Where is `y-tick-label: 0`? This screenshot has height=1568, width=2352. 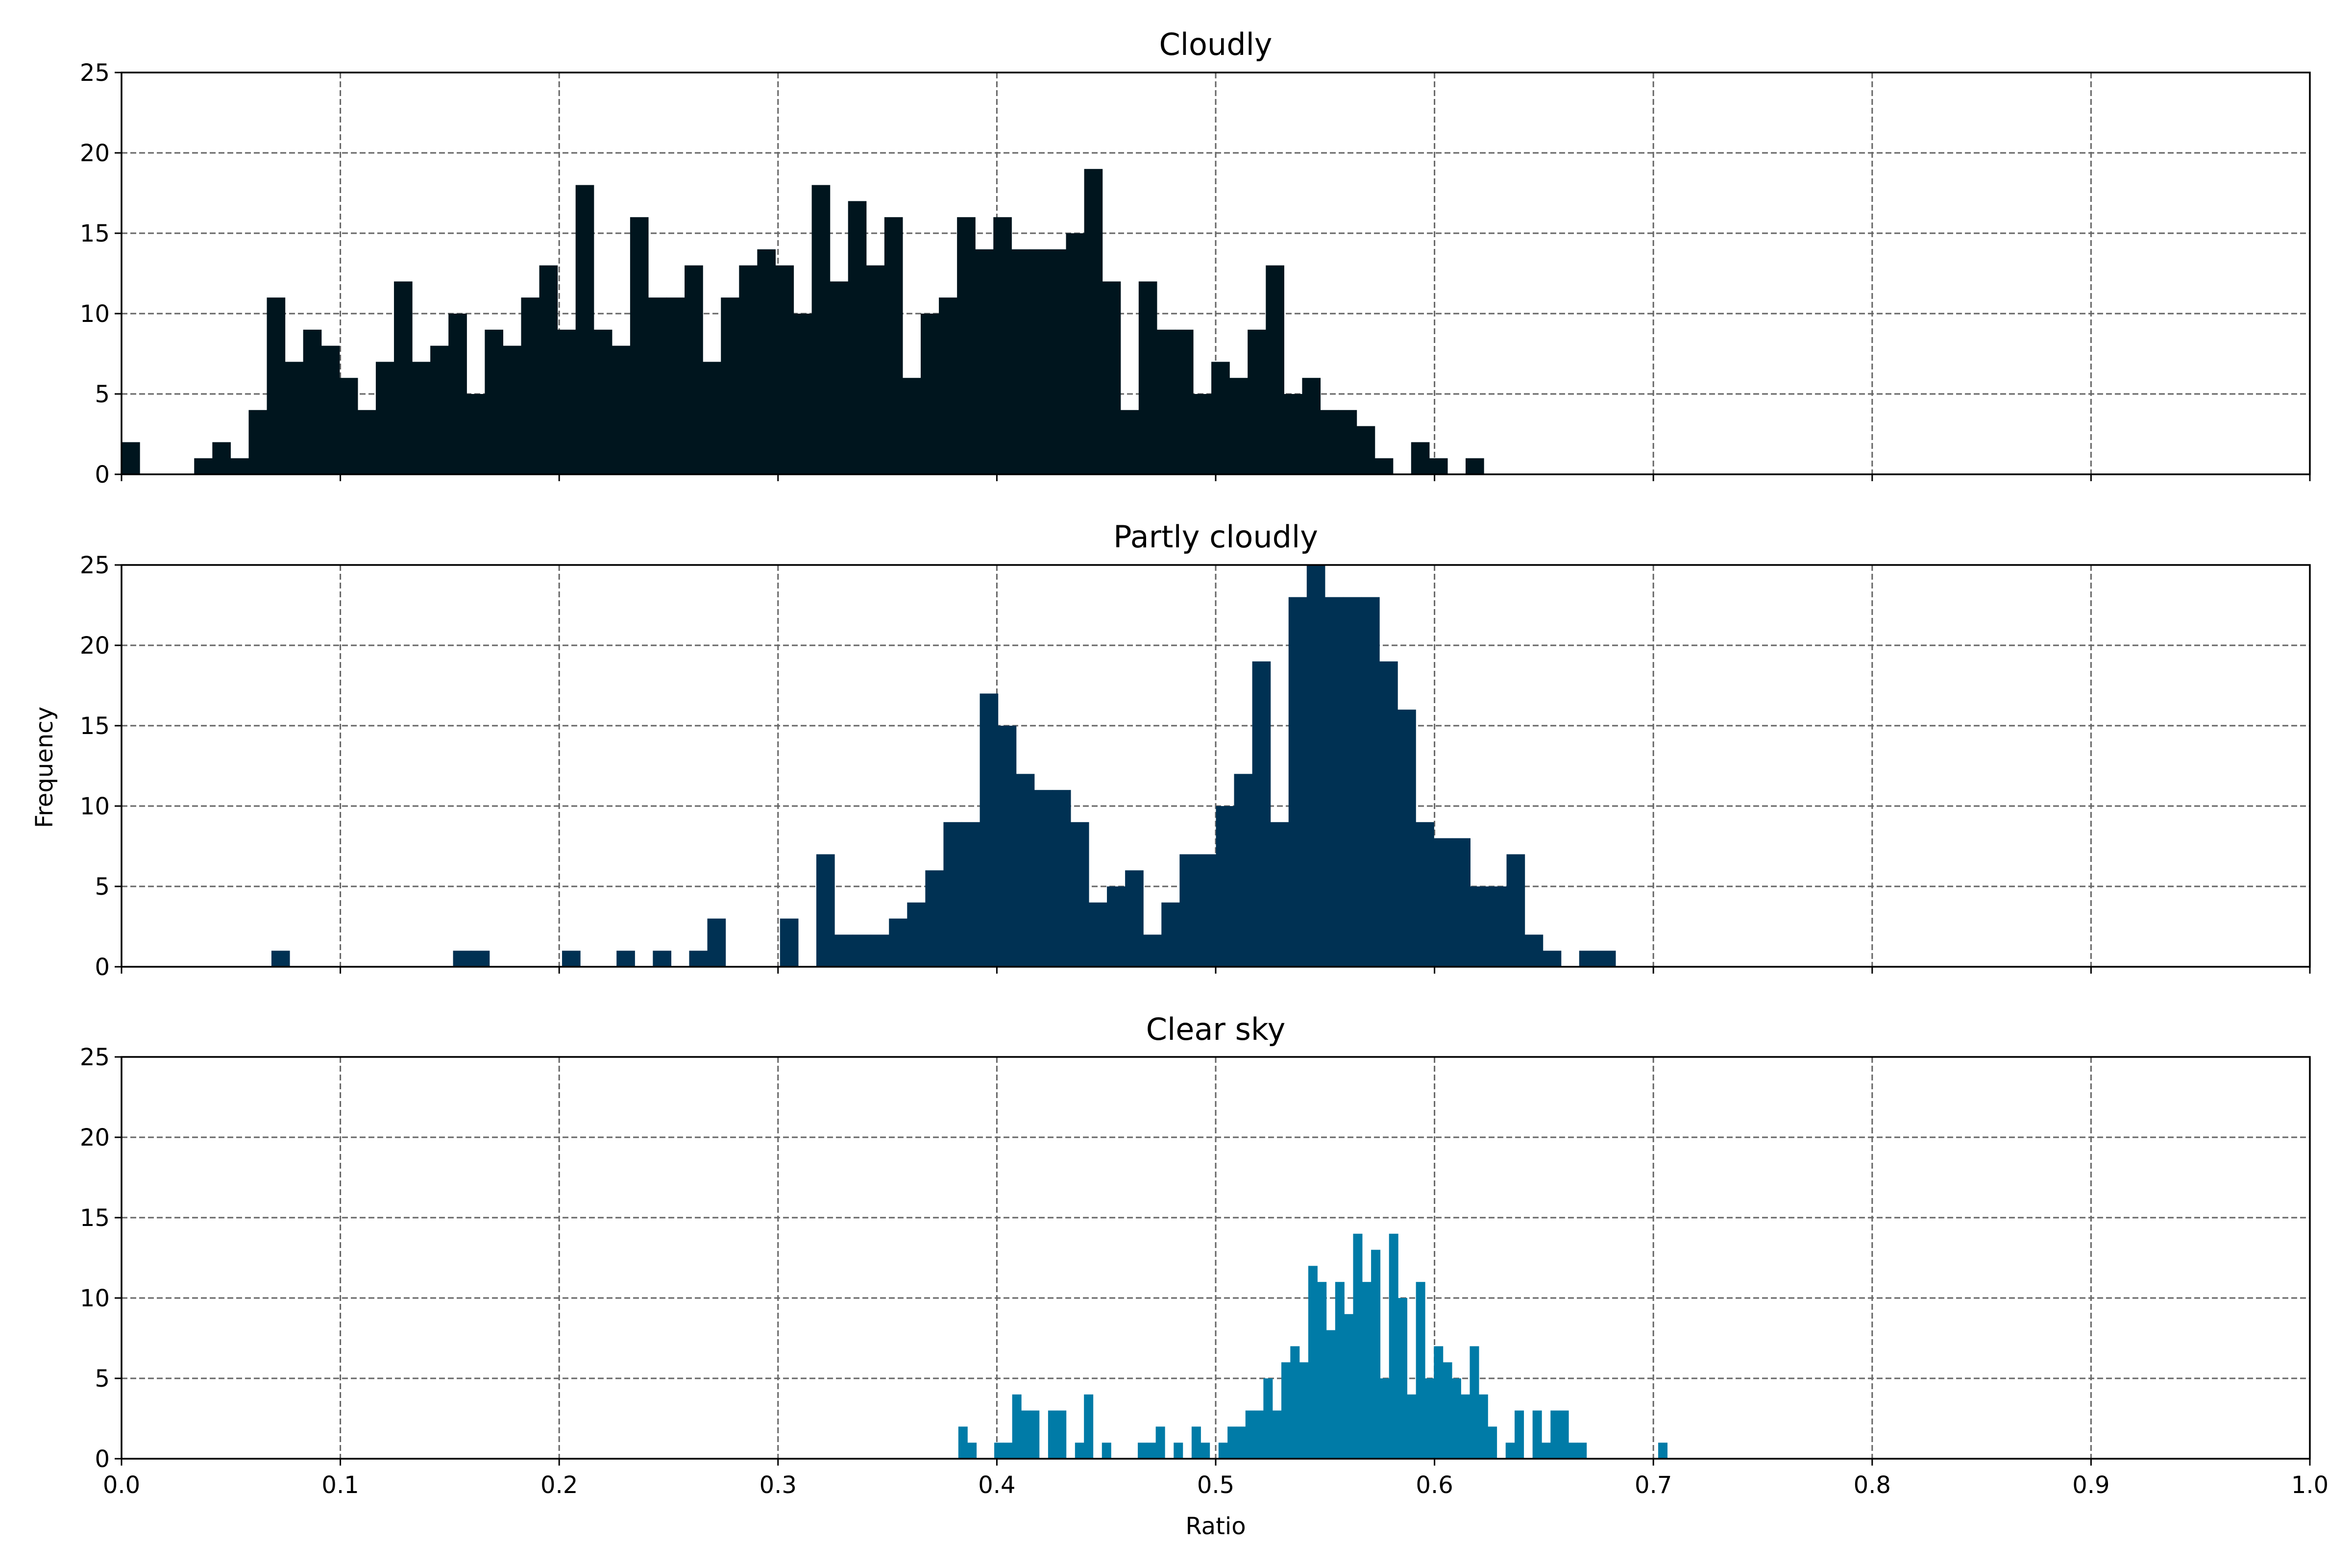 y-tick-label: 0 is located at coordinates (102, 475).